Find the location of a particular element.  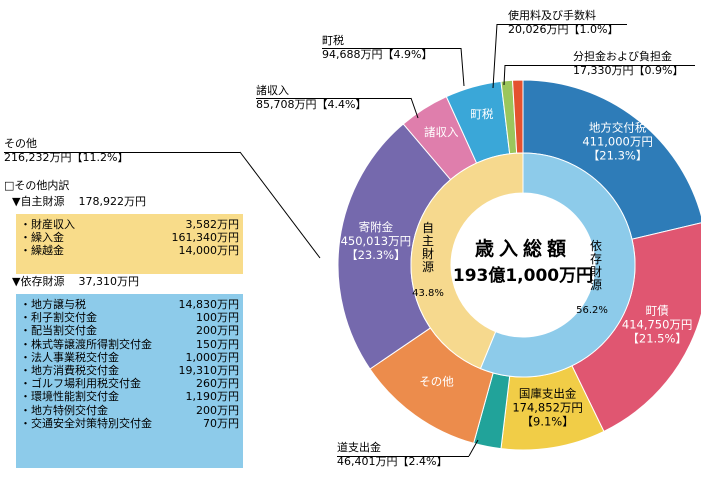

own-revenue-box: ・財産収入 3,582万円・繰入金 161,340万円・繰越金 14,000万円 is located at coordinates (129, 244).